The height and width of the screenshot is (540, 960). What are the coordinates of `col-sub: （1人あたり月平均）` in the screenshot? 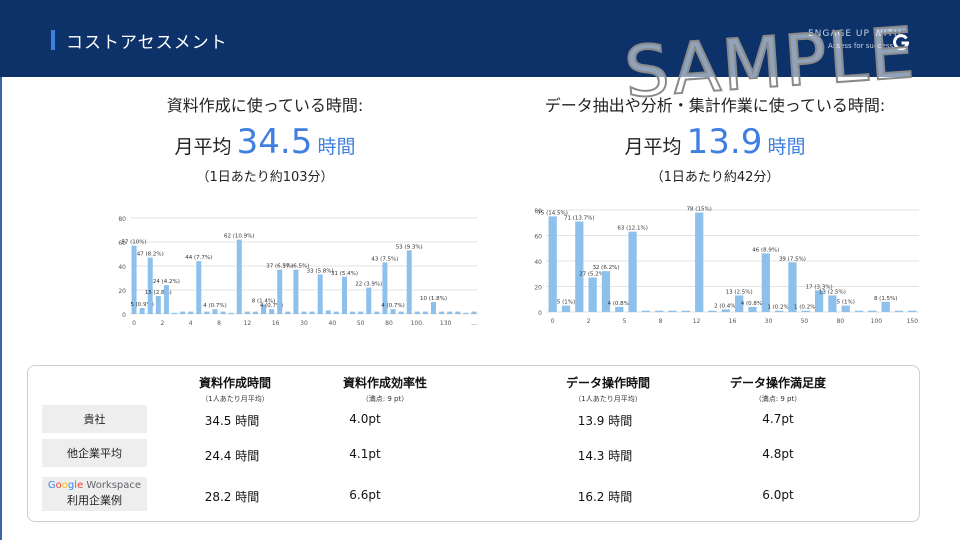 It's located at (608, 399).